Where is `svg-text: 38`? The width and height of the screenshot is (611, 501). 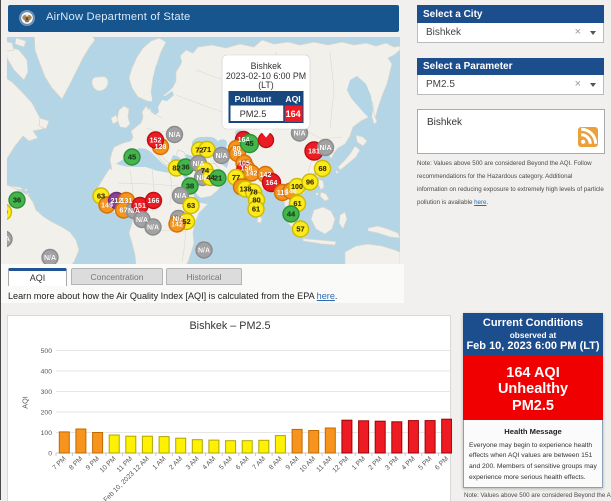 svg-text: 38 is located at coordinates (190, 186).